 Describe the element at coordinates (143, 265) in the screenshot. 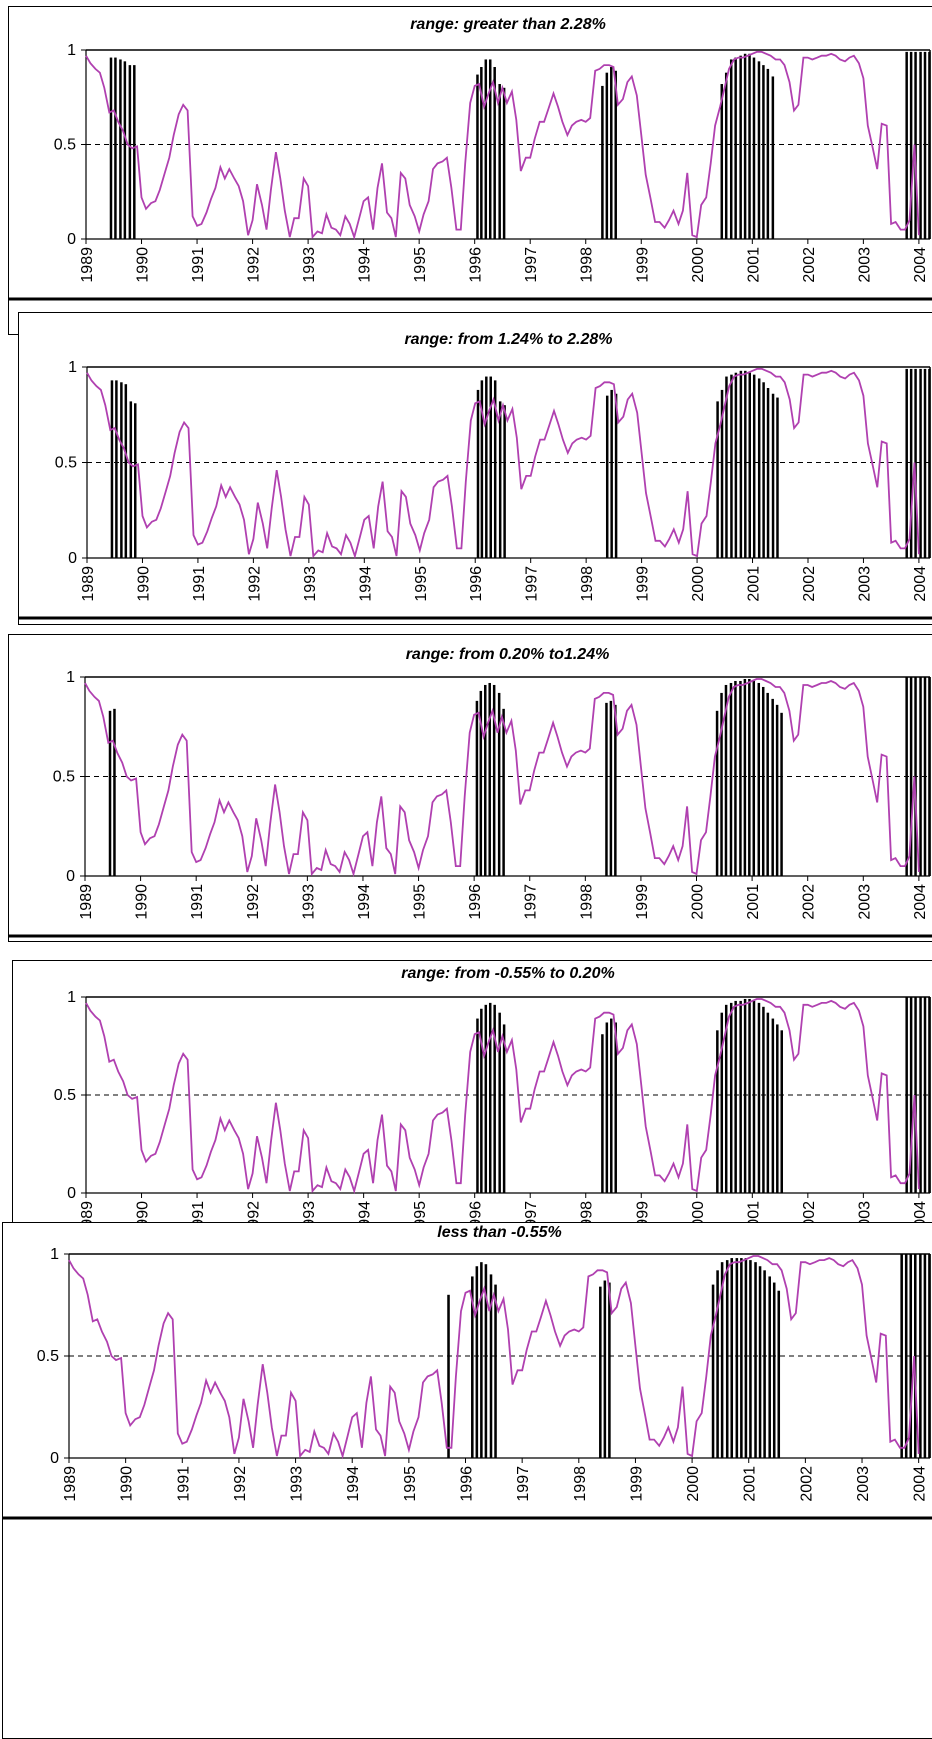

I see `x-tick-label: 1990` at that location.